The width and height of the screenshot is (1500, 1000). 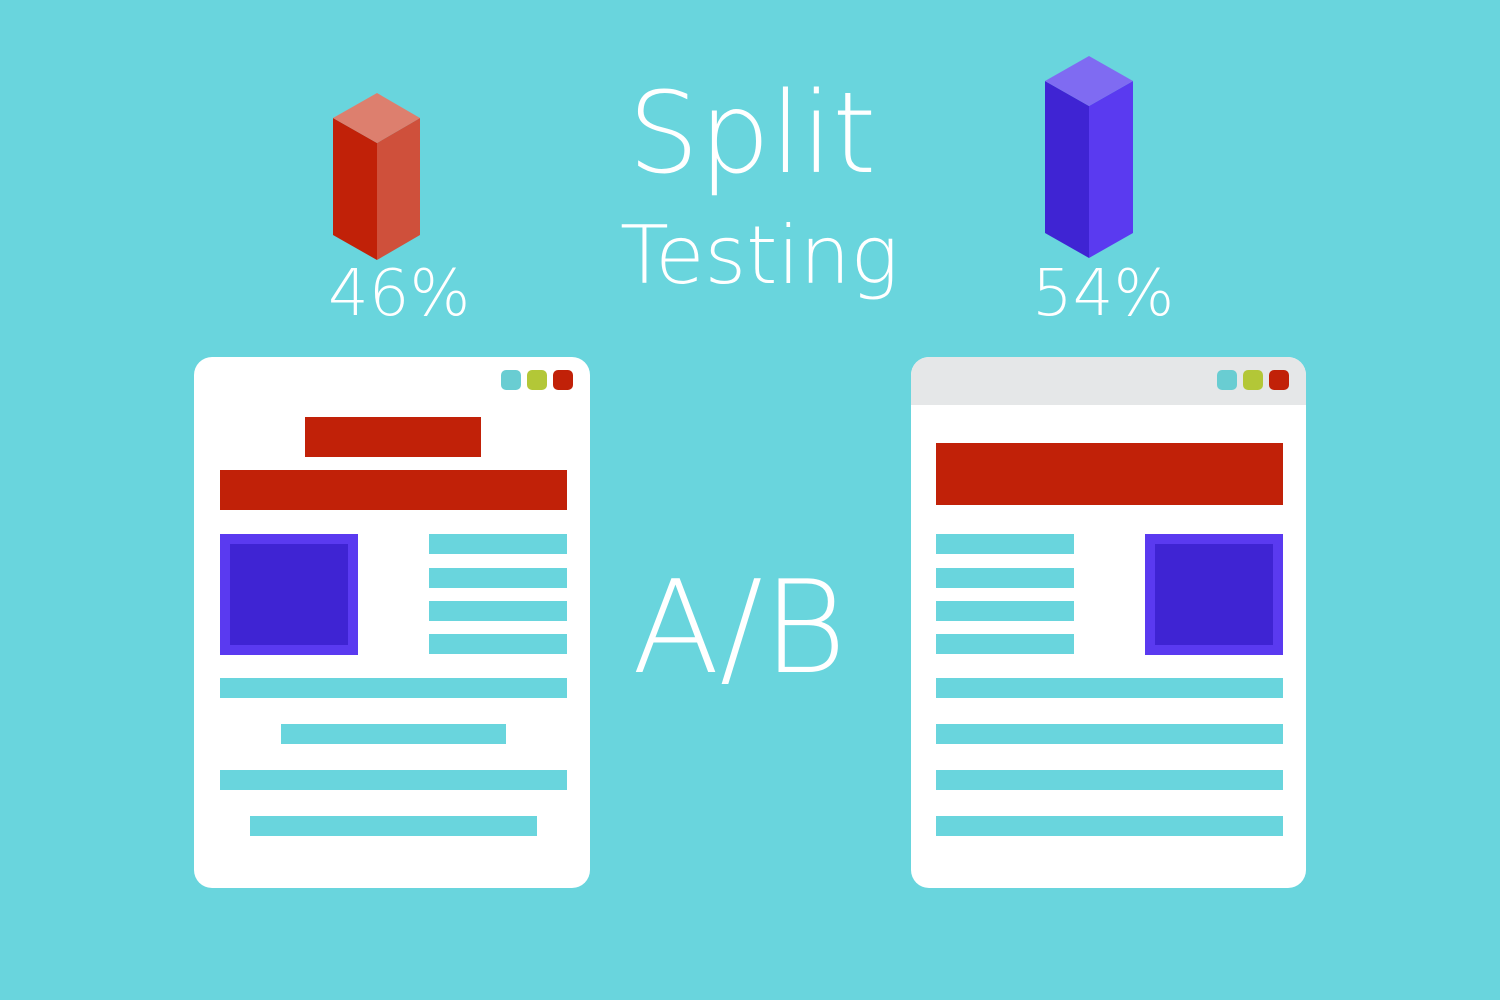 What do you see at coordinates (739, 628) in the screenshot?
I see `ab-label: A/B` at bounding box center [739, 628].